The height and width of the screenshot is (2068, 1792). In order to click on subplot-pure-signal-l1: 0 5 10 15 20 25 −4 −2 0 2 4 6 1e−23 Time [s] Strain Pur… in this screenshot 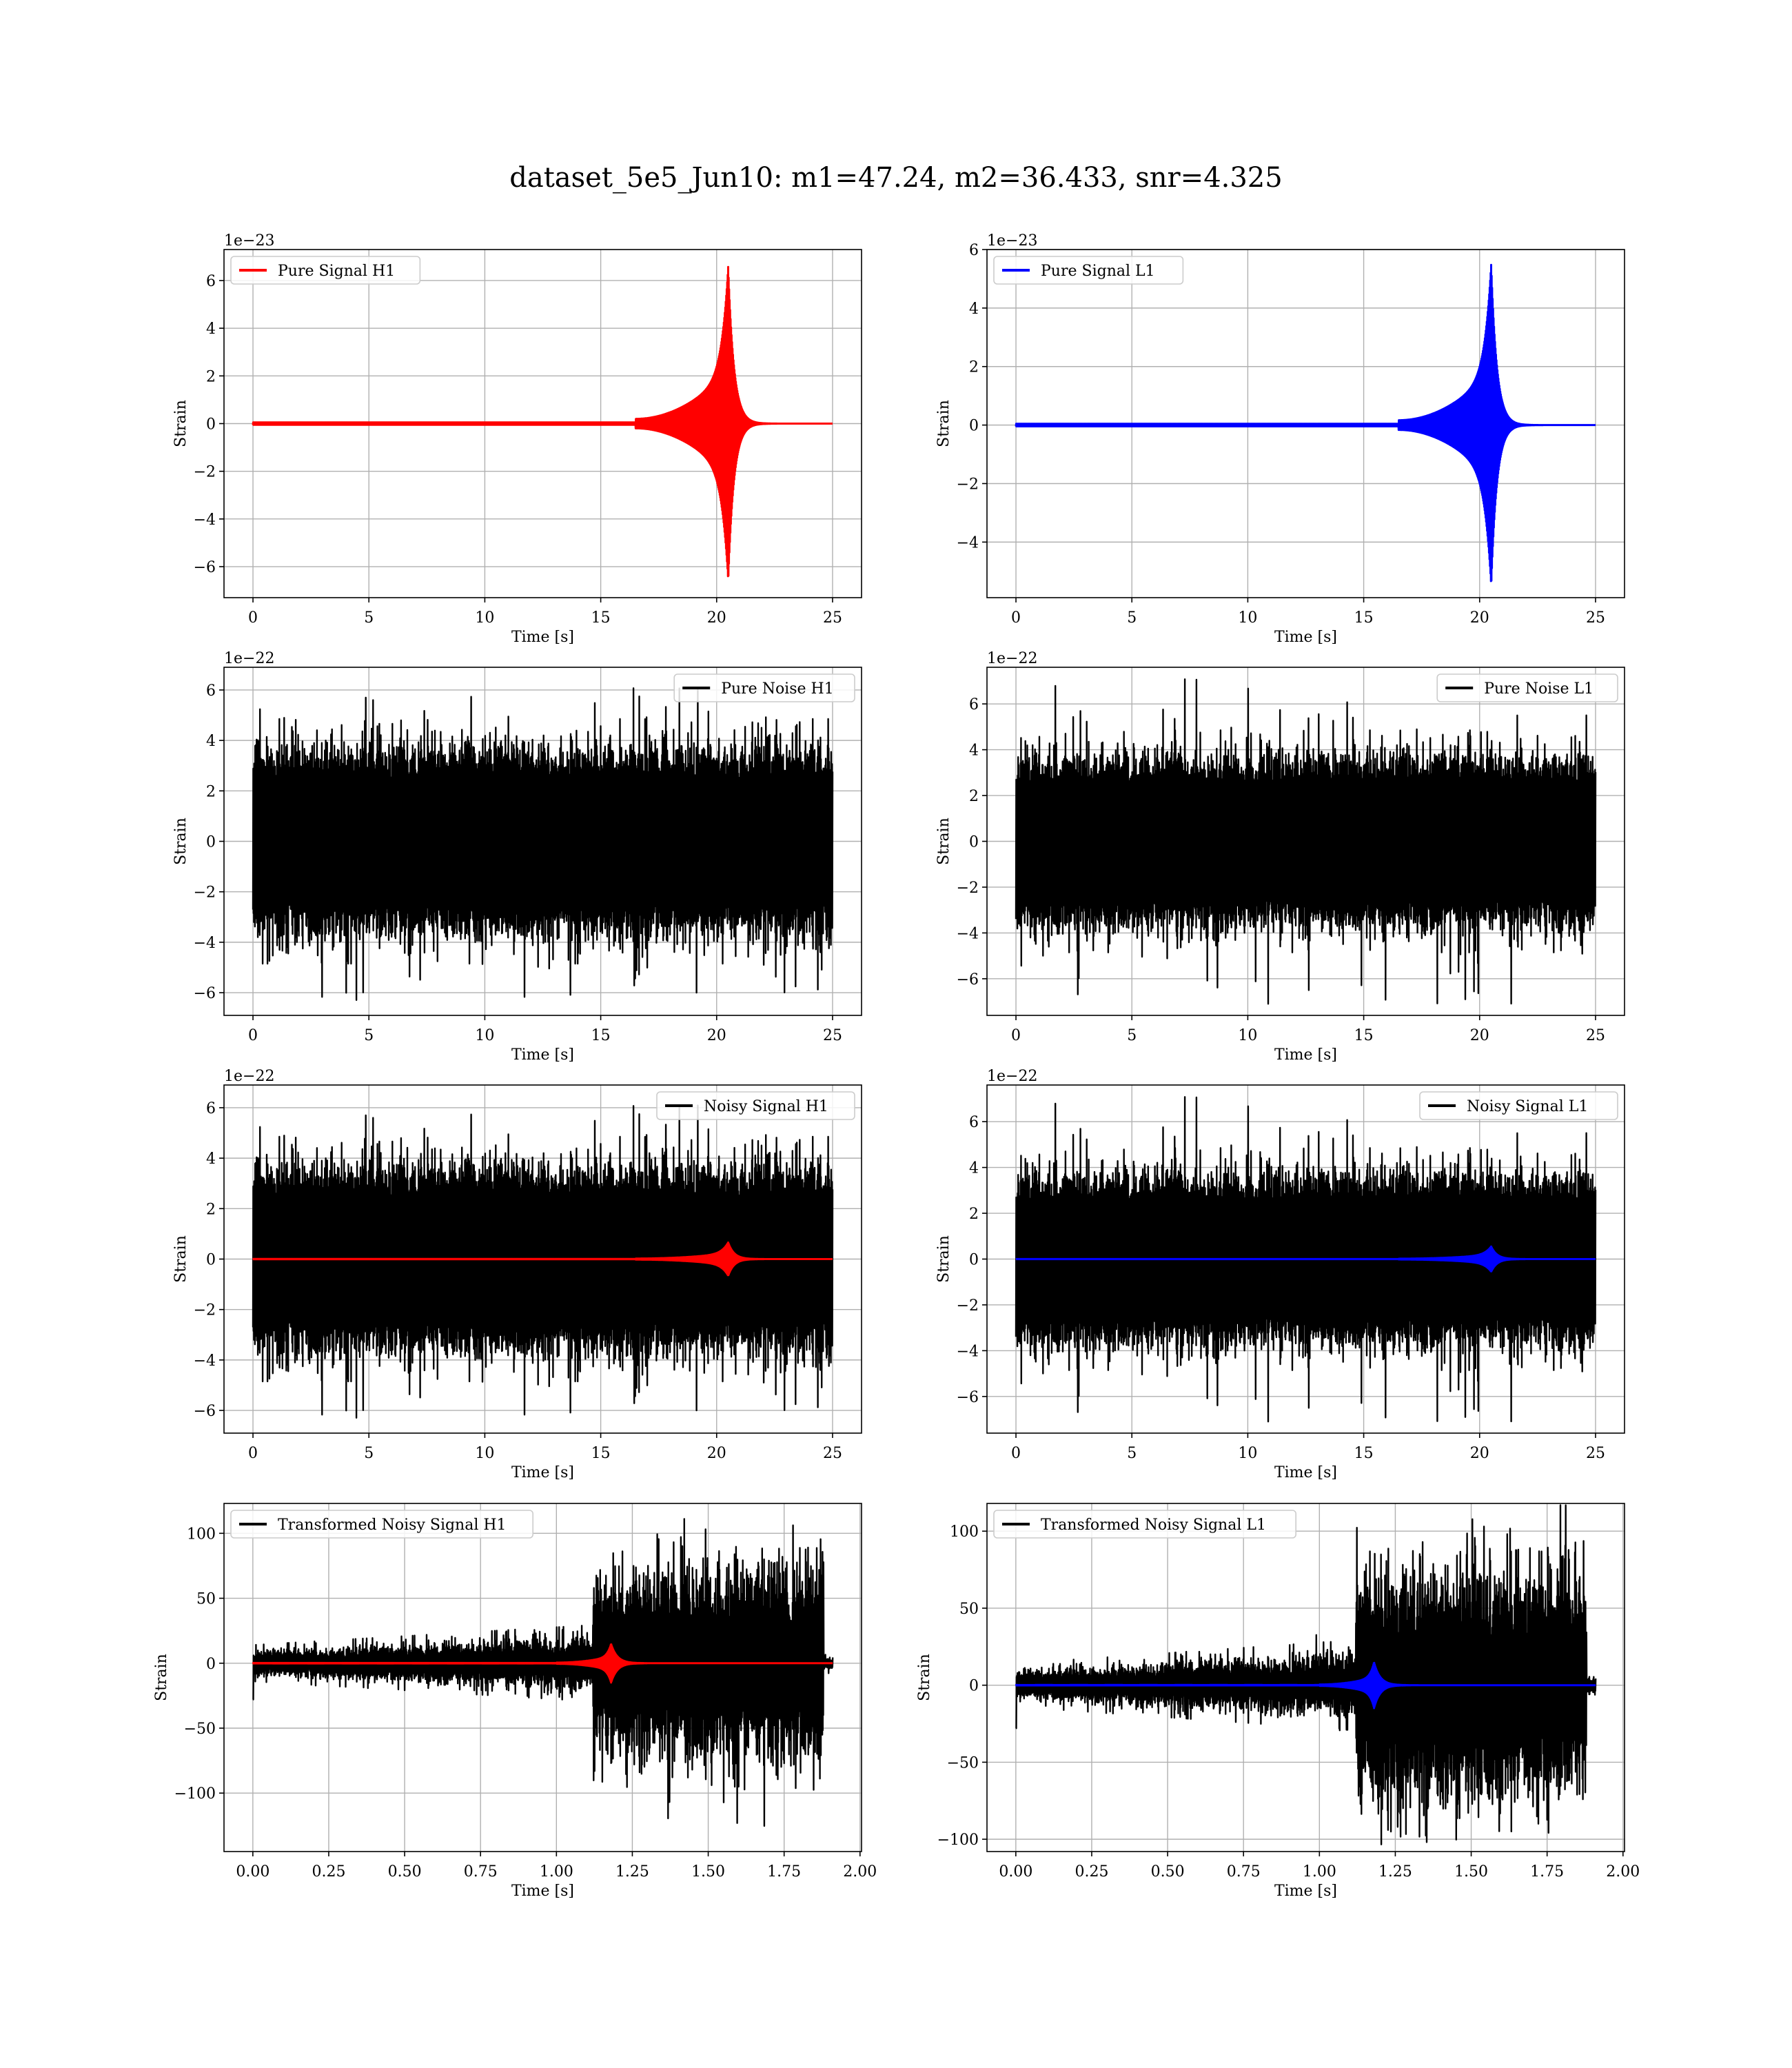, I will do `click(1280, 439)`.